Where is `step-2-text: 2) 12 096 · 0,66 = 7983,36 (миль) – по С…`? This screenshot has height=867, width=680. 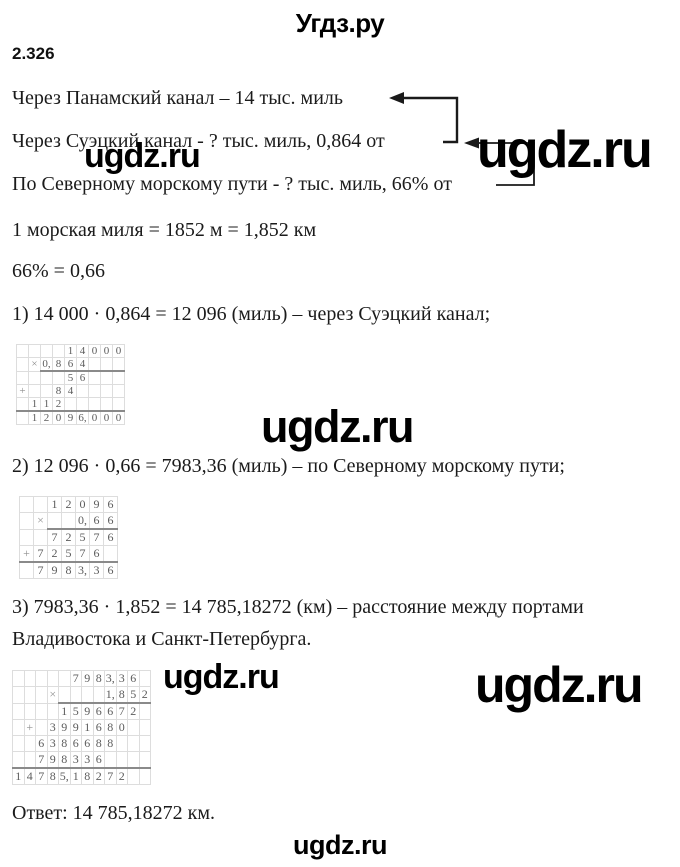 step-2-text: 2) 12 096 · 0,66 = 7983,36 (миль) – по С… is located at coordinates (288, 466).